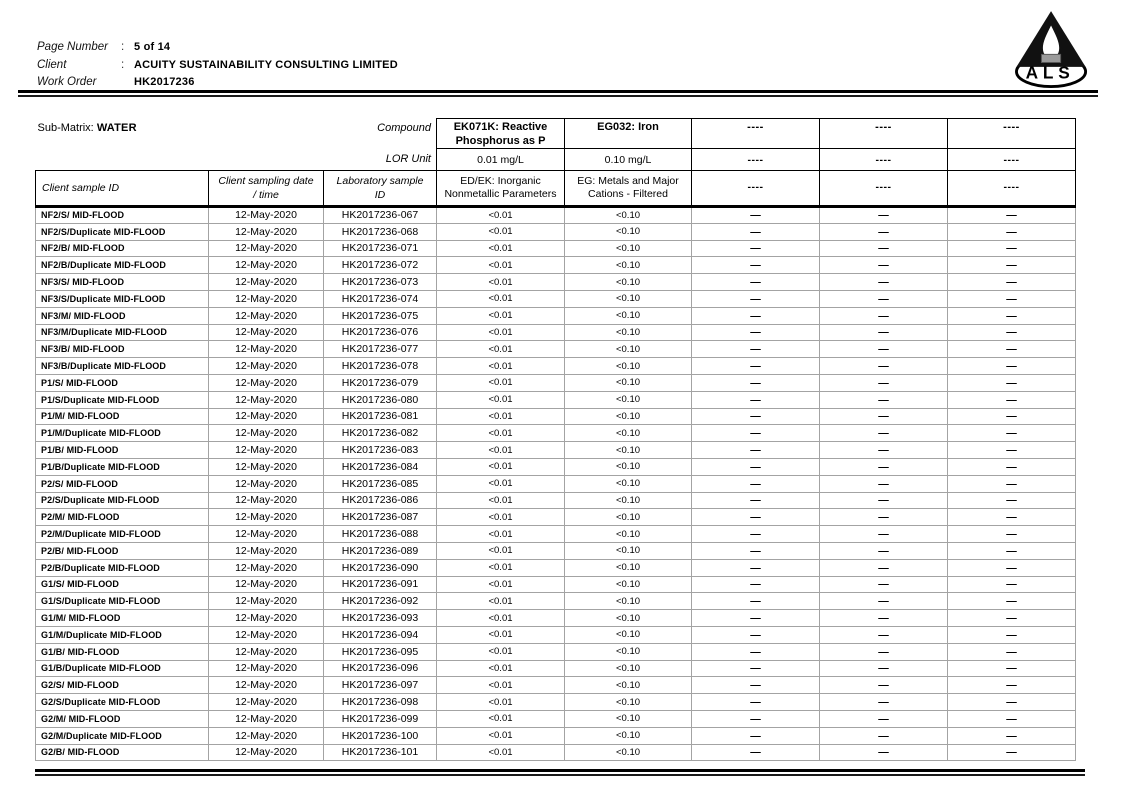 This screenshot has width=1122, height=794. Describe the element at coordinates (122, 735) in the screenshot. I see `client-sample-id: G2/M/Duplicate MID-FLOOD` at that location.